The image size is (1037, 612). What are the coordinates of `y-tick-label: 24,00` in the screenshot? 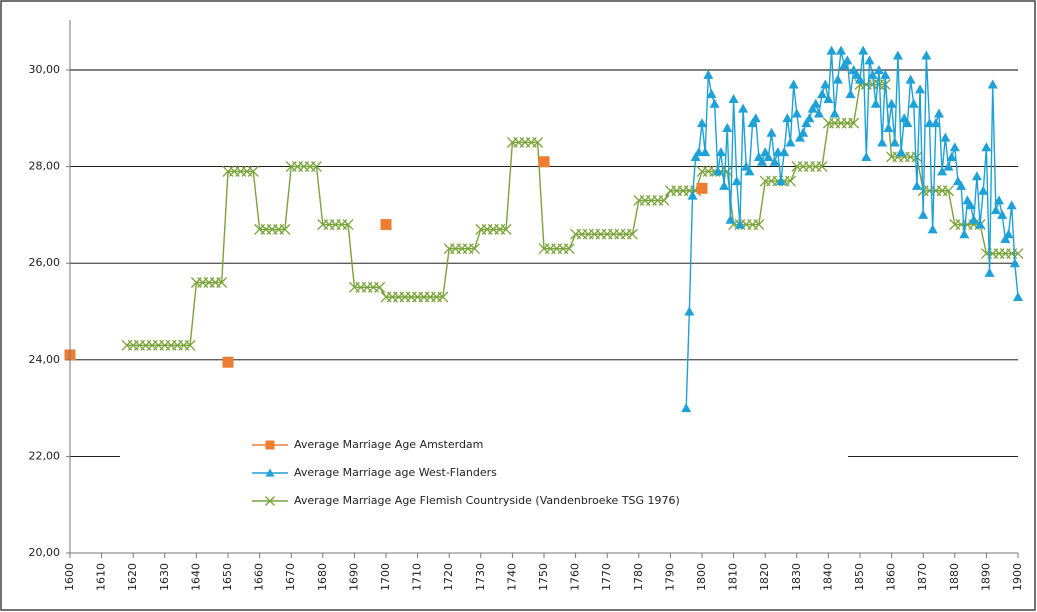 It's located at (45, 359).